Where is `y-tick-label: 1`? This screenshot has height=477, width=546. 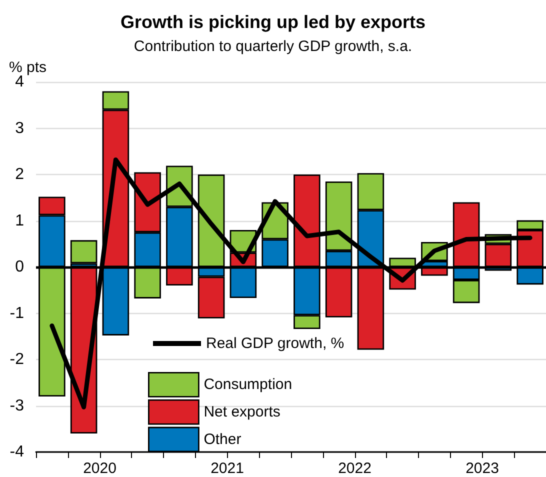
y-tick-label: 1 is located at coordinates (19, 221).